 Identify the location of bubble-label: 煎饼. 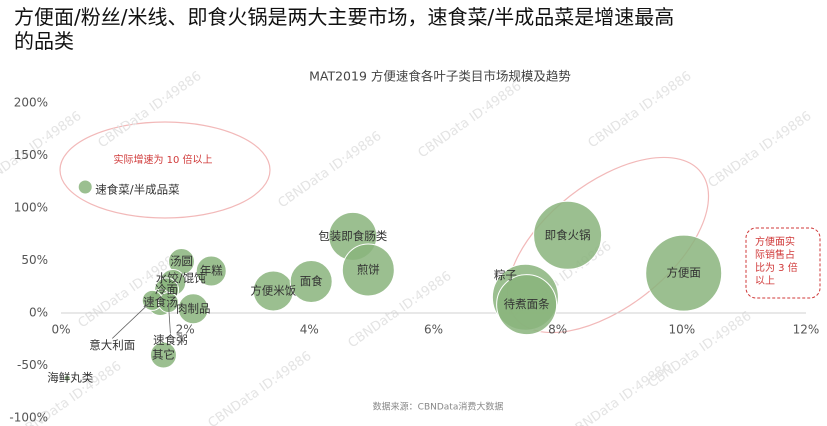
(368, 269).